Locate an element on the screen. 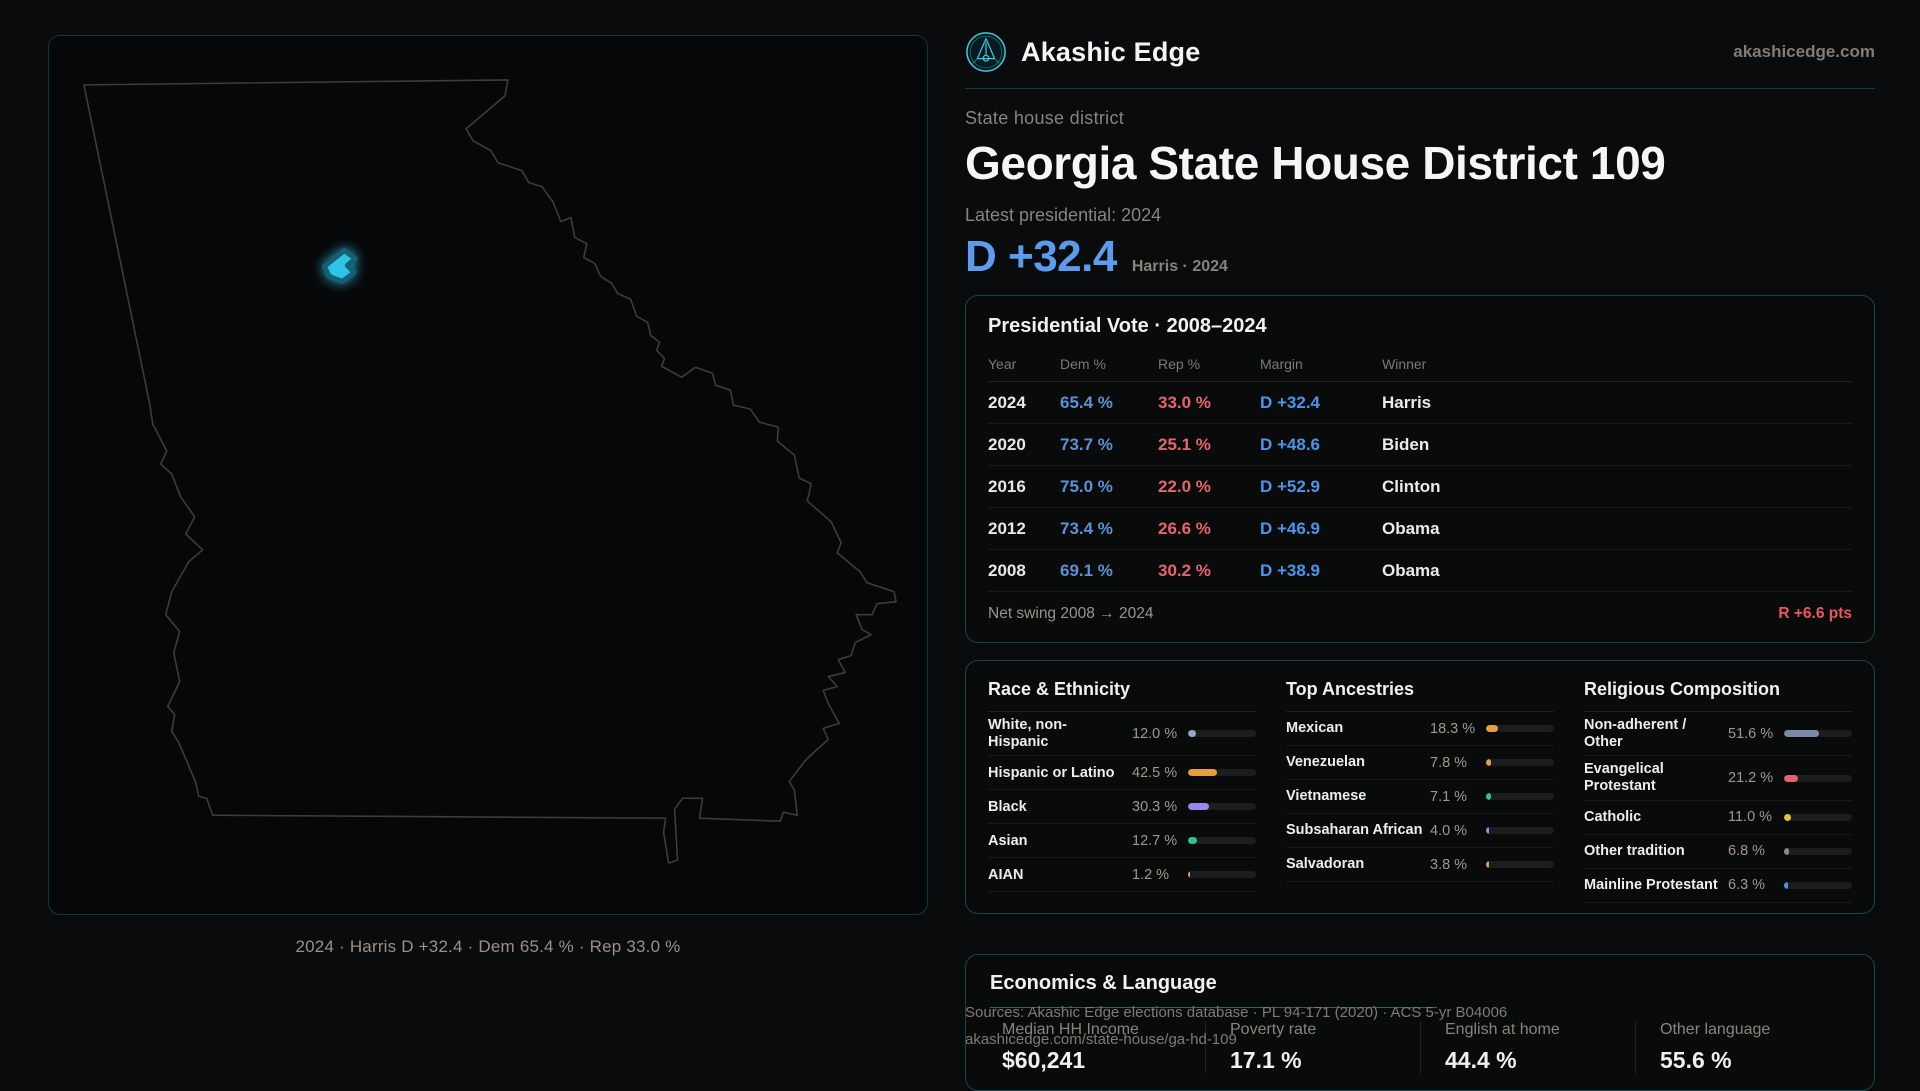  stat-value: 12.7 % is located at coordinates (1155, 840).